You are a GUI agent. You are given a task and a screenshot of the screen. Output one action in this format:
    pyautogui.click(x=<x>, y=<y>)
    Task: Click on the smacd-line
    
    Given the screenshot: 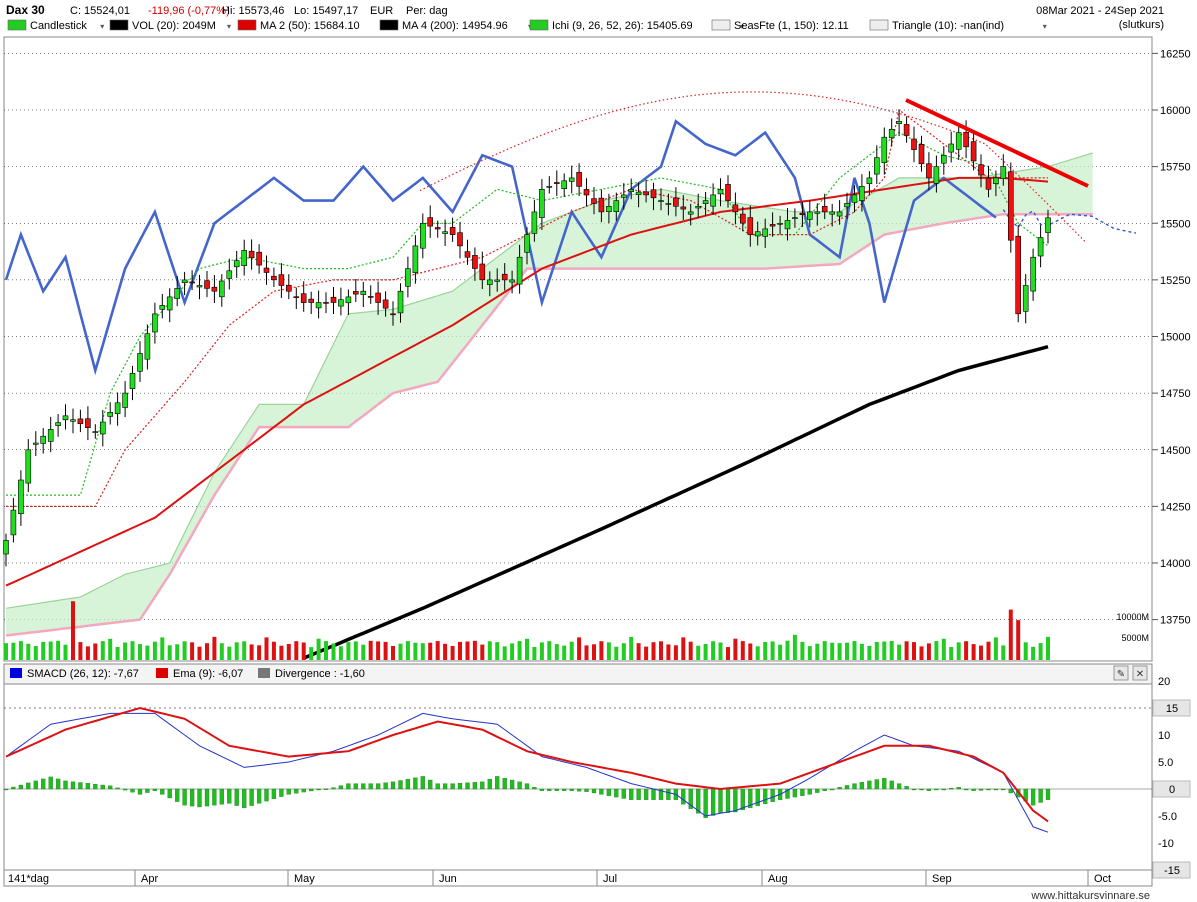 What is the action you would take?
    pyautogui.click(x=527, y=772)
    